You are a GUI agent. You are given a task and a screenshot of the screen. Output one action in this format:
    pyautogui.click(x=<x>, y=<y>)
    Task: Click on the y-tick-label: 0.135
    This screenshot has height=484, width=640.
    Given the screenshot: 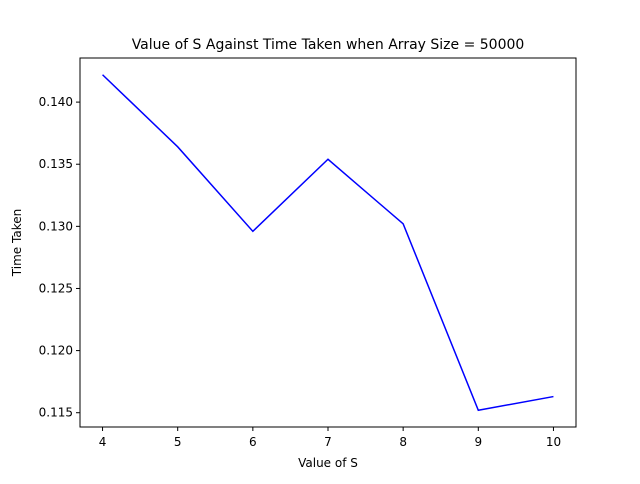 What is the action you would take?
    pyautogui.click(x=56, y=164)
    